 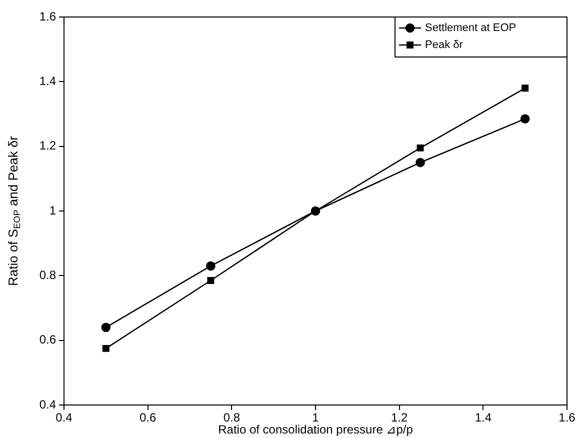 I want to click on y-tick-label: 1.4, so click(x=47, y=81).